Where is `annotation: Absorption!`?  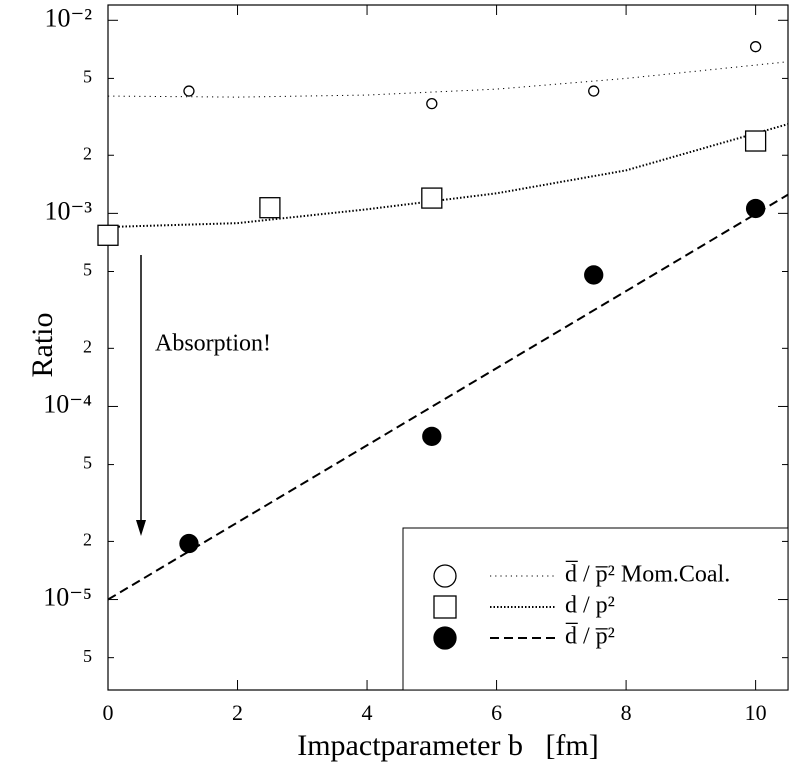 annotation: Absorption! is located at coordinates (213, 344).